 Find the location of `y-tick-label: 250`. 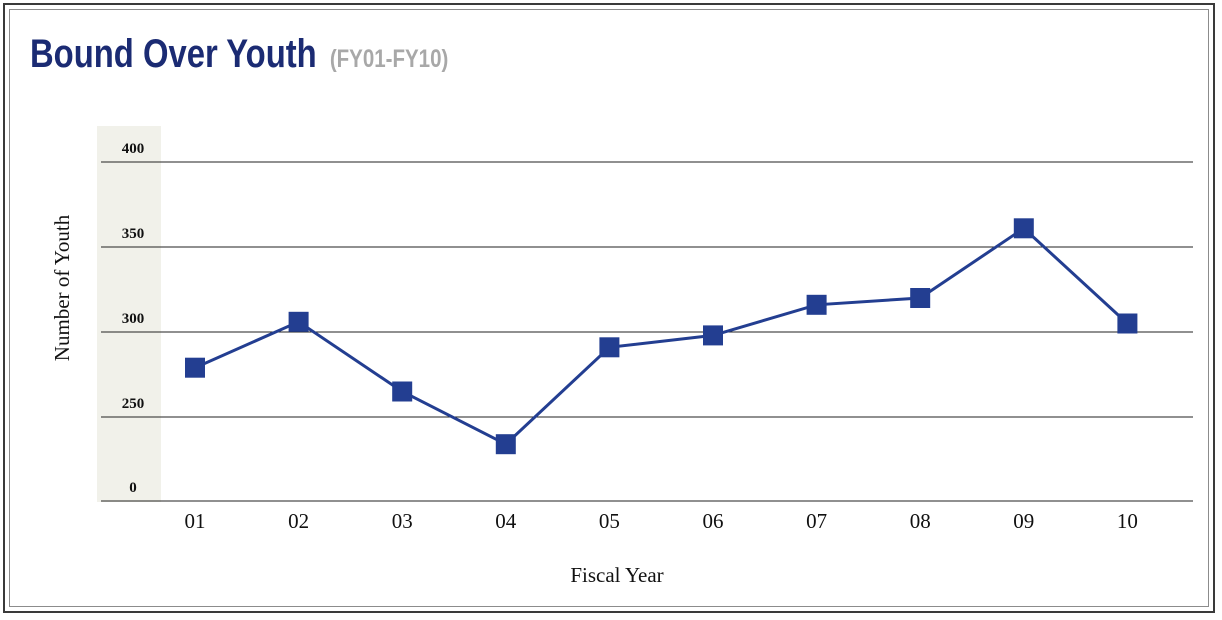

y-tick-label: 250 is located at coordinates (133, 404).